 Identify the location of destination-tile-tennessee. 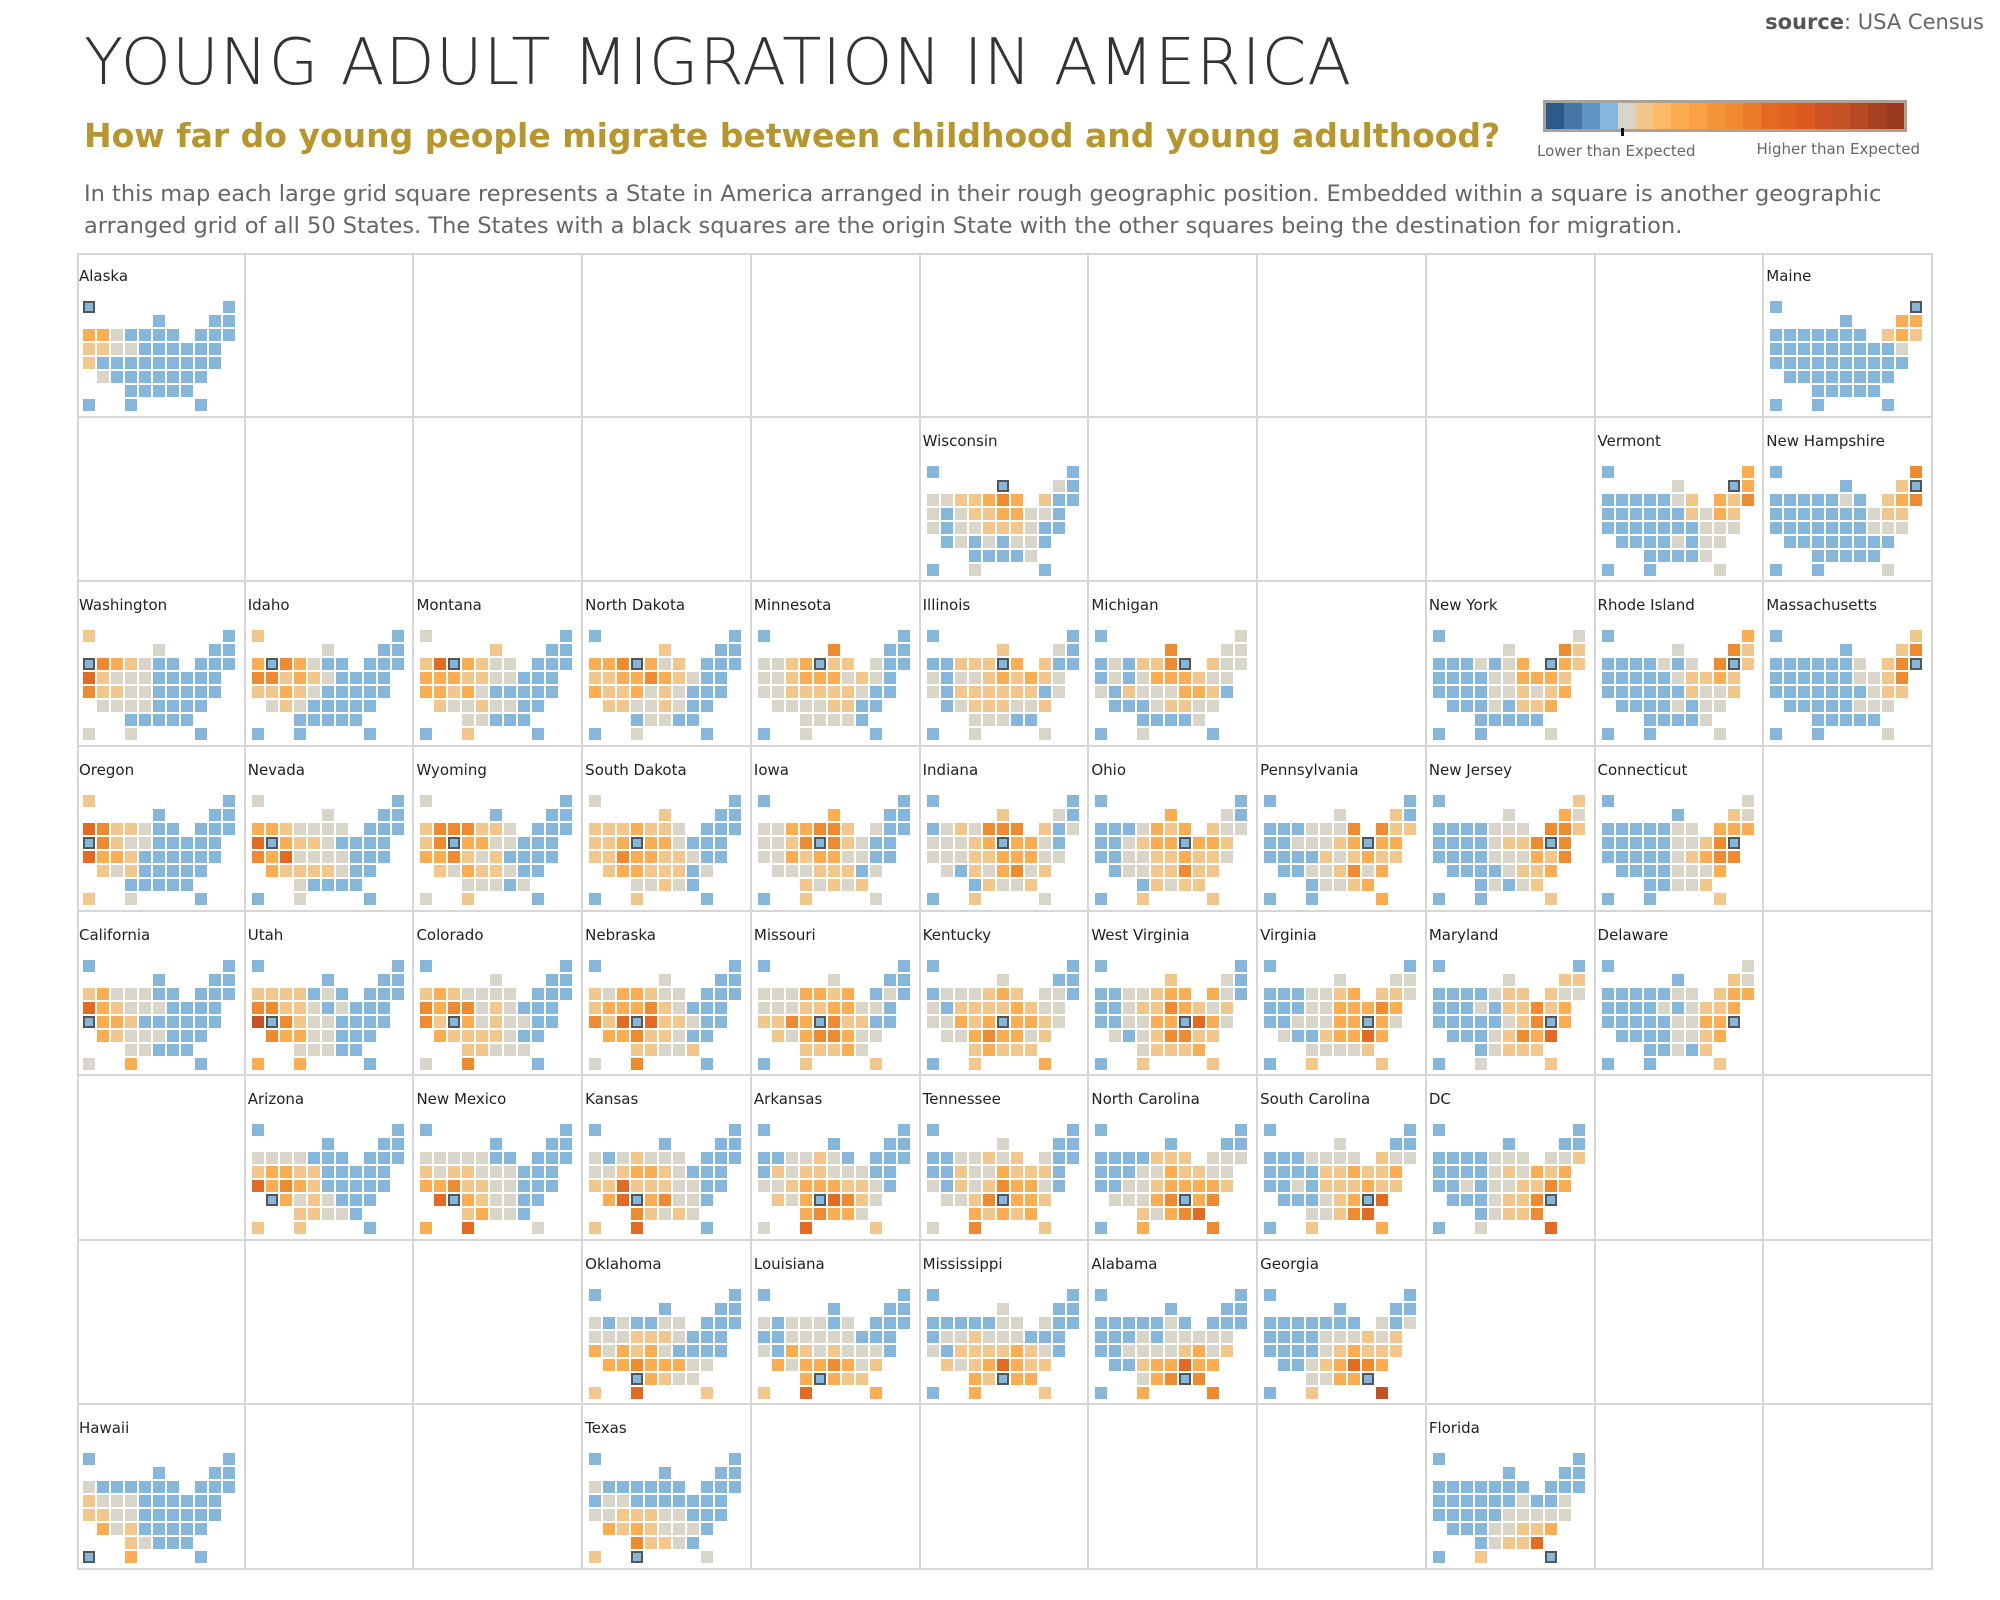
(327, 1035).